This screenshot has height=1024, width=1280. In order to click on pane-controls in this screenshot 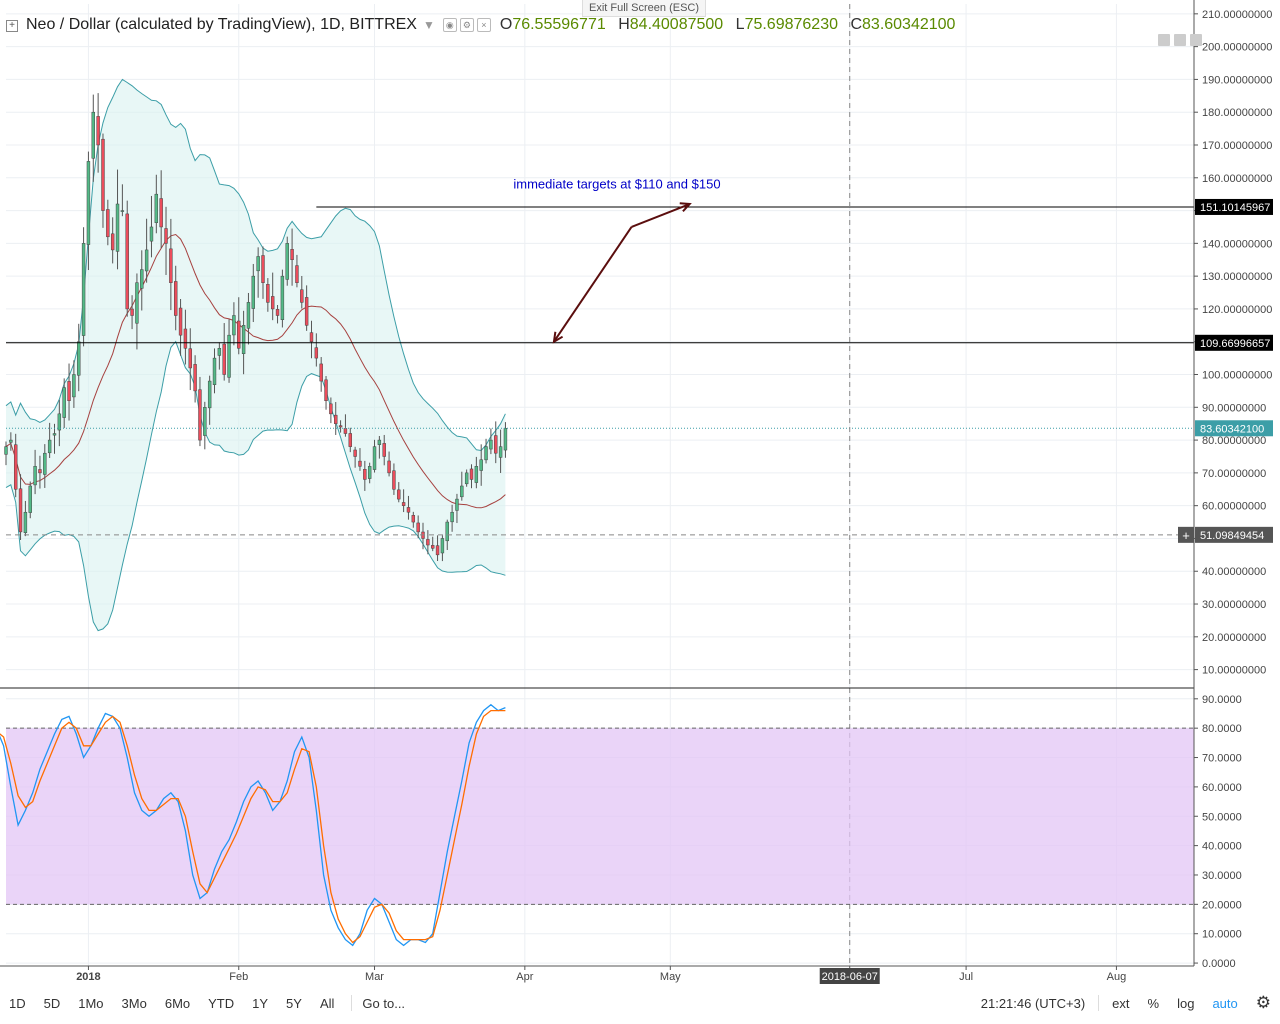, I will do `click(1180, 40)`.